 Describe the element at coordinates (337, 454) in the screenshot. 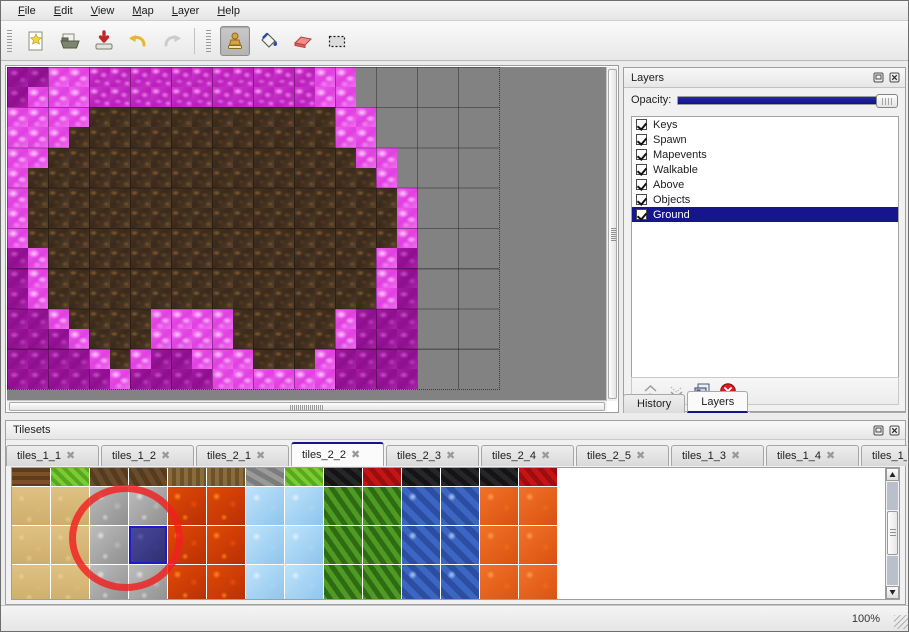

I see `tileset-tab-tiles_2_2: tiles_2_2 ✖` at that location.